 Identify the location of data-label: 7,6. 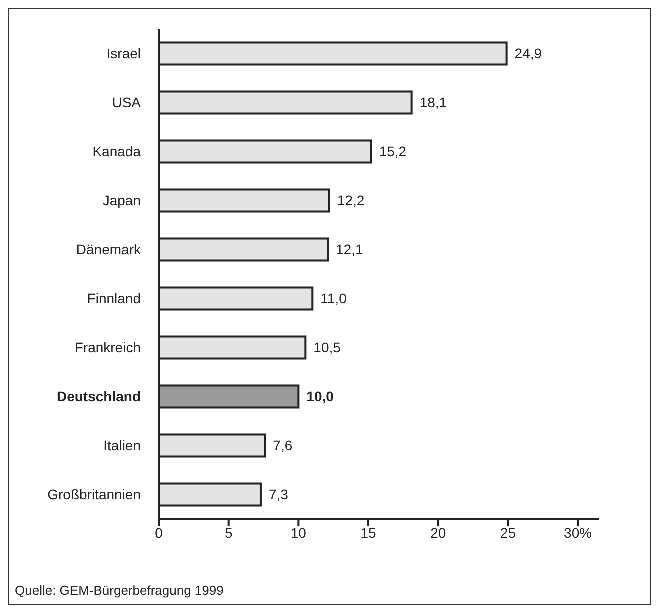
(283, 446).